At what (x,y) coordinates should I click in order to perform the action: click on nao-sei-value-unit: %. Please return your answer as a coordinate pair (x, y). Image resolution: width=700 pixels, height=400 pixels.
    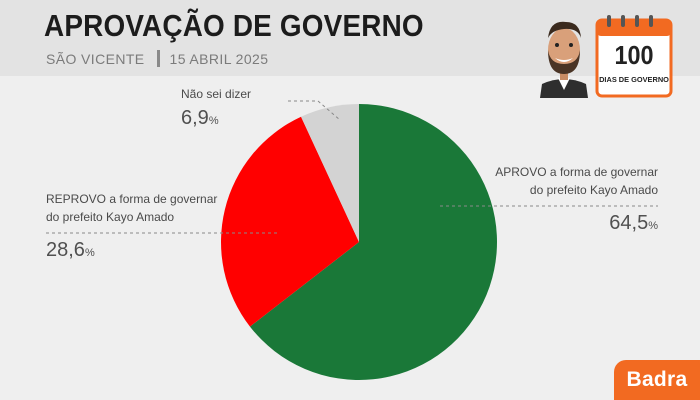
    Looking at the image, I should click on (213, 121).